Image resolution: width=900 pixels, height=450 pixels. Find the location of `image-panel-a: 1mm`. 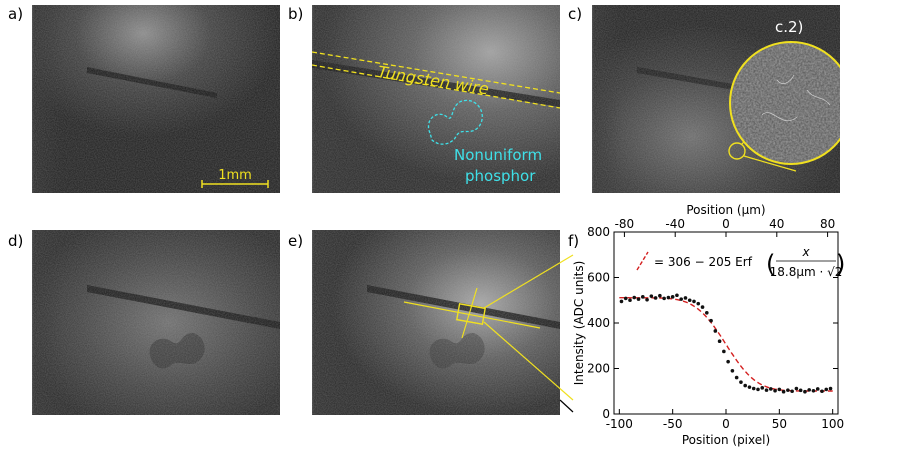

image-panel-a: 1mm is located at coordinates (156, 99).